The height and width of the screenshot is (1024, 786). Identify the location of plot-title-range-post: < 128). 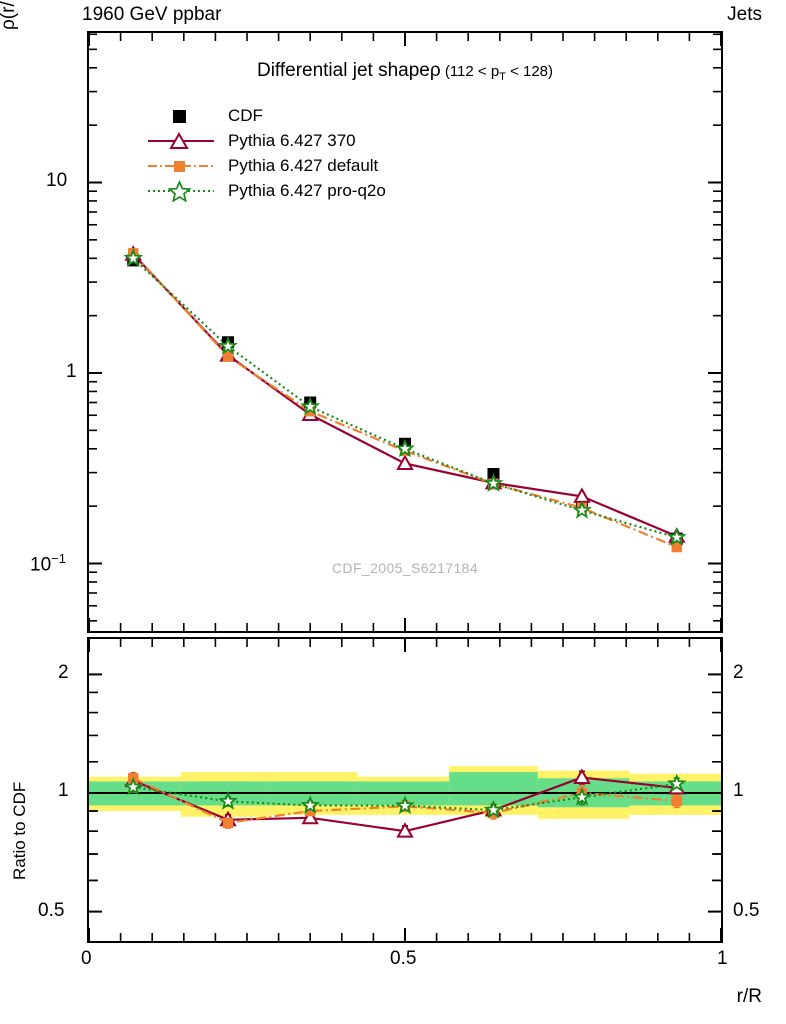
(529, 71).